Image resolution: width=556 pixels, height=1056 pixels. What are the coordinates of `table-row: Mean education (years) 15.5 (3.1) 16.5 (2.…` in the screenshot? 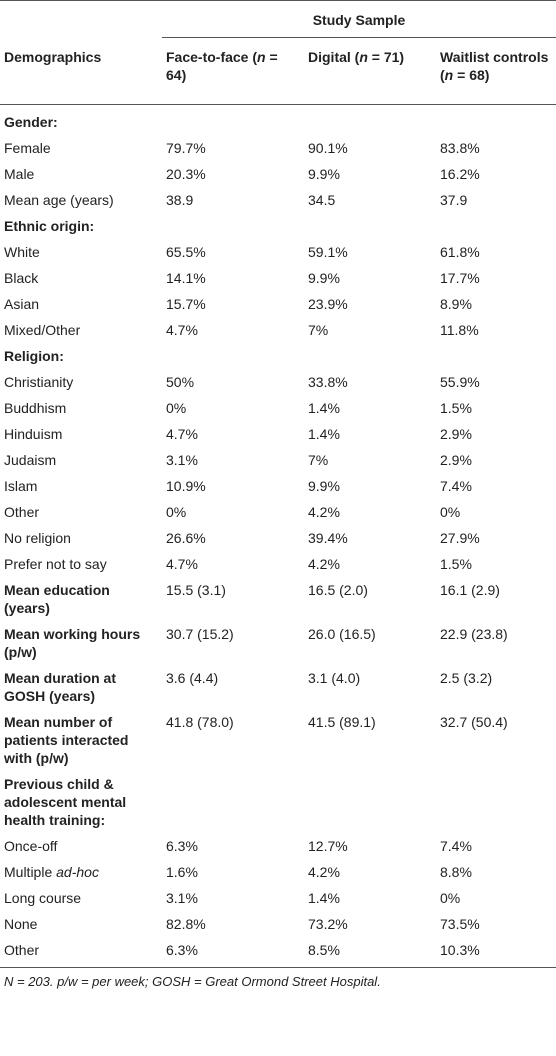 It's located at (278, 599).